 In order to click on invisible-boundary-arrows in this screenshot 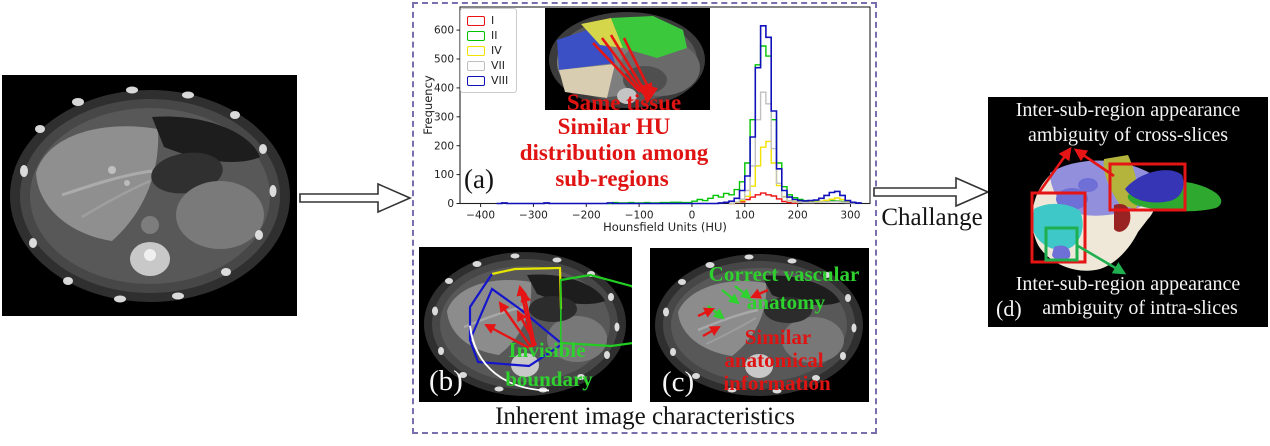, I will do `click(511, 317)`.